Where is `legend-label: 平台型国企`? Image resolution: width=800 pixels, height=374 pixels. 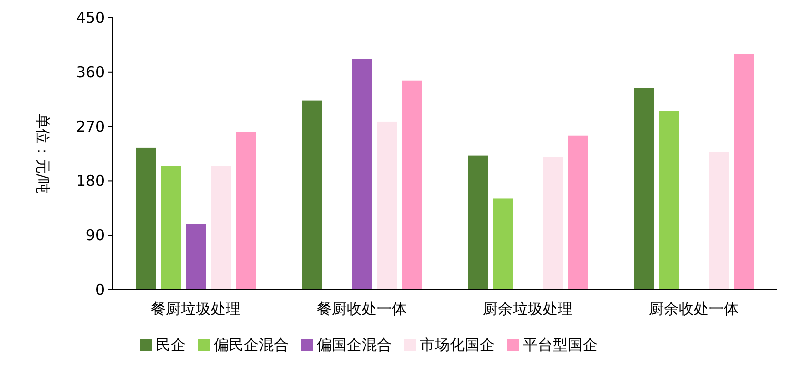 legend-label: 平台型国企 is located at coordinates (560, 345).